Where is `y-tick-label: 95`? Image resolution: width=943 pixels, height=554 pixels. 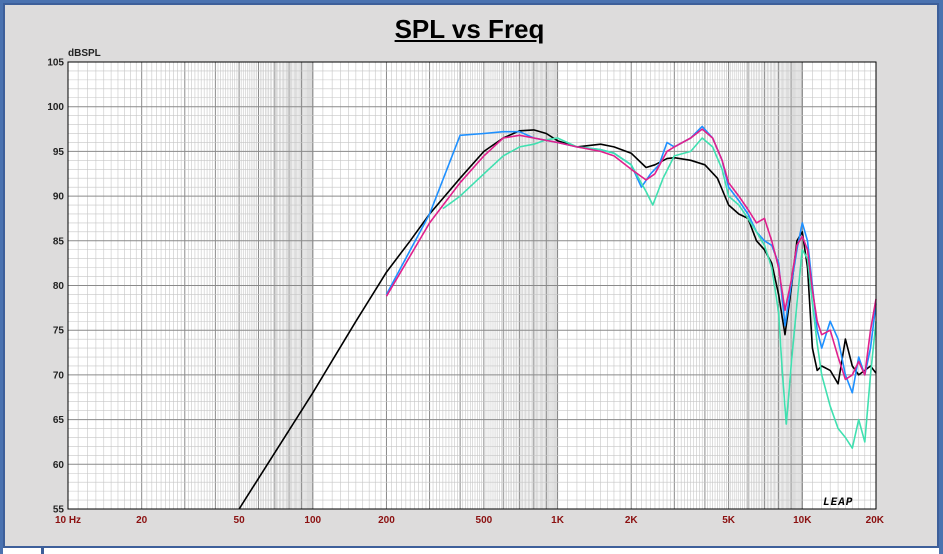
y-tick-label: 95 is located at coordinates (59, 152).